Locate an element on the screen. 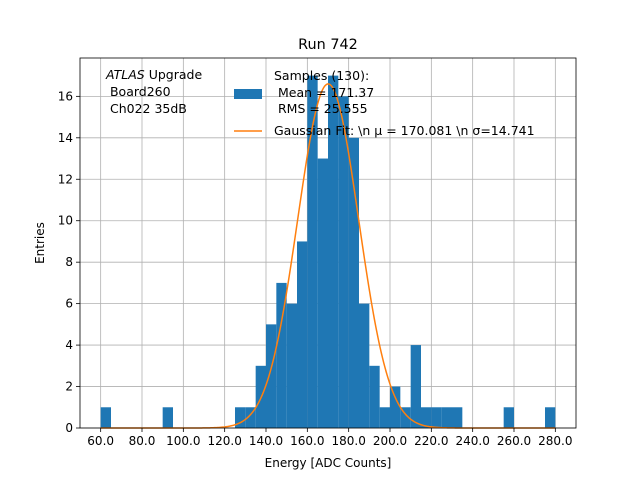  y-axis-ticks: 0 2 4 6 8 10 12 14 16 is located at coordinates (69, 262).